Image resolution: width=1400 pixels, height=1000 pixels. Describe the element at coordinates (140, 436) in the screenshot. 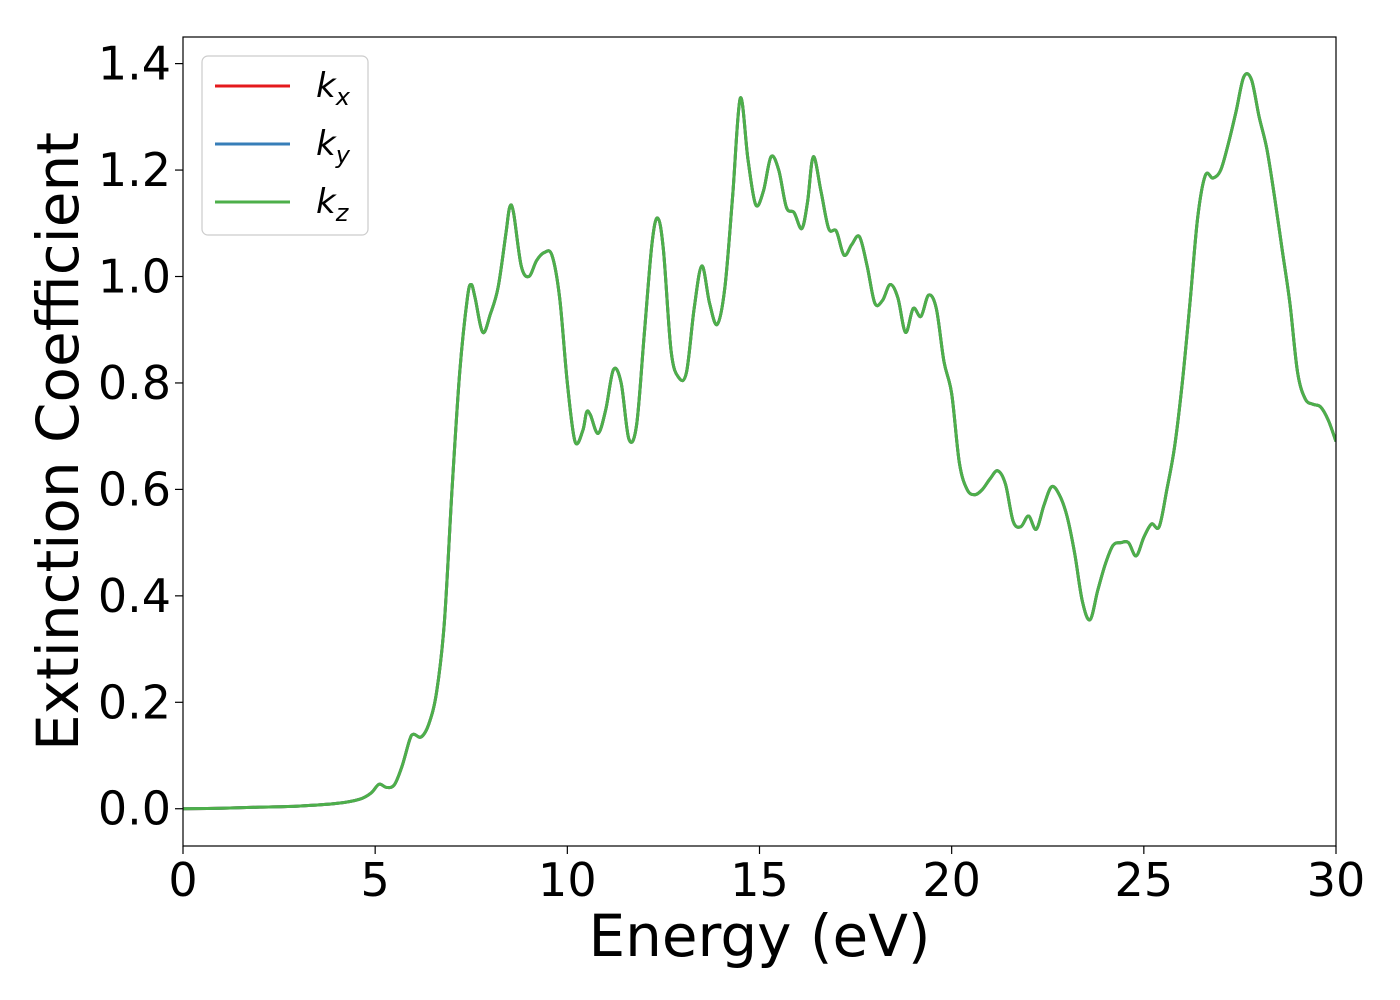

I see `y-axis-ticks: 0.0 0.2 0.4 0.6 0.8 1.0 1.2 1.4` at that location.